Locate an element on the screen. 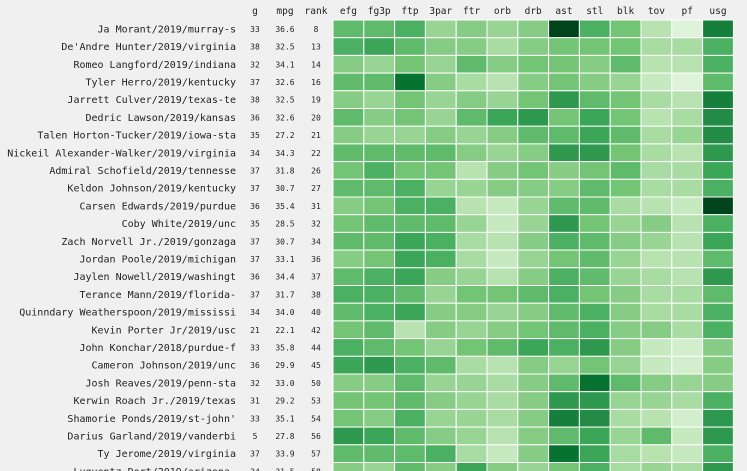 This screenshot has width=747, height=471. cell-g: 21 is located at coordinates (255, 330).